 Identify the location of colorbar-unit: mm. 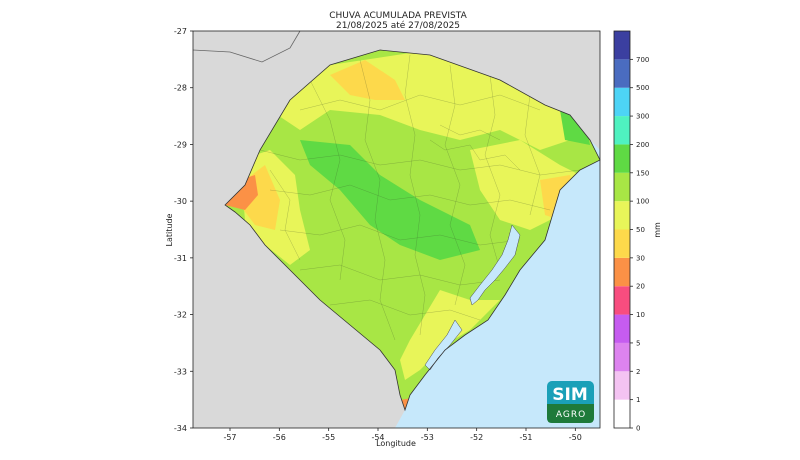
(657, 230).